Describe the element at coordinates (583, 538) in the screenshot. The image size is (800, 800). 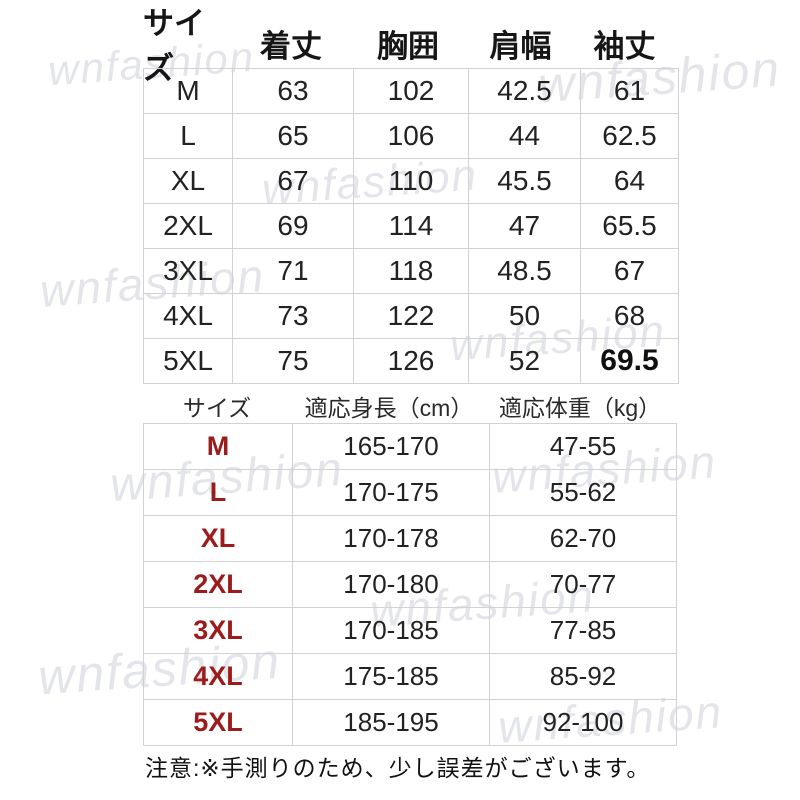
I see `value-cell: 62-70` at that location.